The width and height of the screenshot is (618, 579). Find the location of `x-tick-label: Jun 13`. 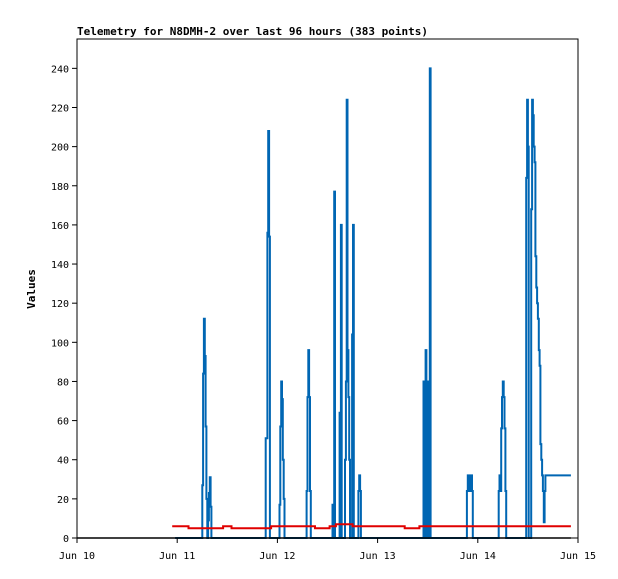

x-tick-label: Jun 13 is located at coordinates (378, 556).